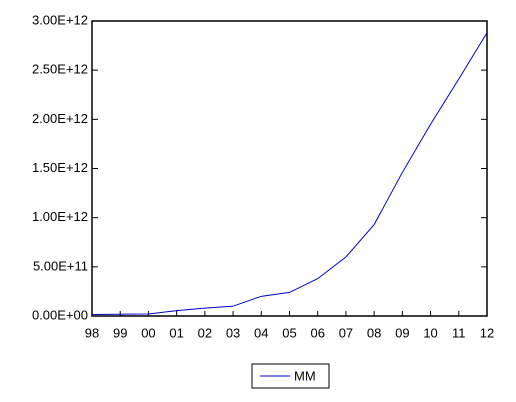 This screenshot has height=402, width=516. Describe the element at coordinates (205, 332) in the screenshot. I see `x-tick-label: 02` at that location.